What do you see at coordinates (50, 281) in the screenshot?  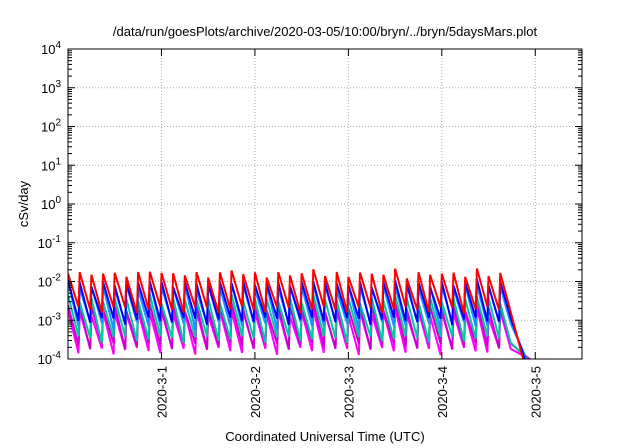 I see `y-tick-label: 10⁻²` at bounding box center [50, 281].